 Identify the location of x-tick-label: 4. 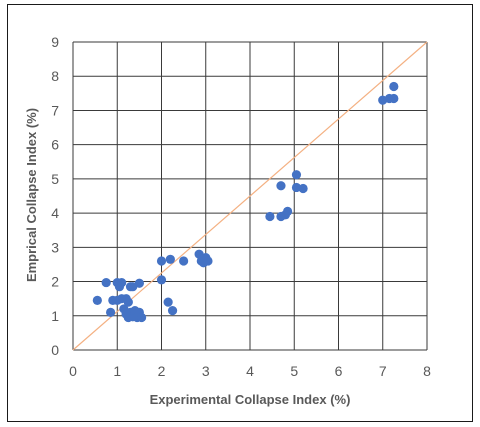
(250, 371).